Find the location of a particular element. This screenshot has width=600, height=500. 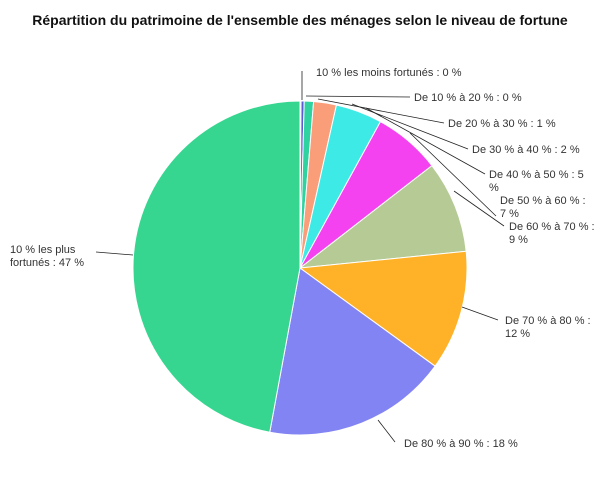

slice-label-1: 10 % les moins fortunés : 0 % is located at coordinates (389, 73).